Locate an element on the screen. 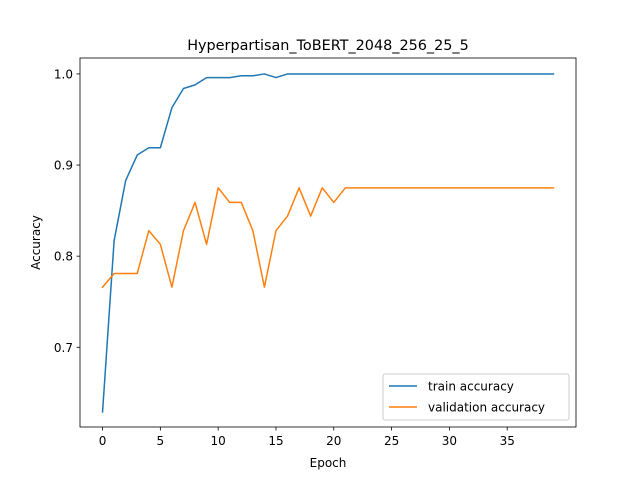 The height and width of the screenshot is (480, 640). x-tick-label: 20 is located at coordinates (333, 441).